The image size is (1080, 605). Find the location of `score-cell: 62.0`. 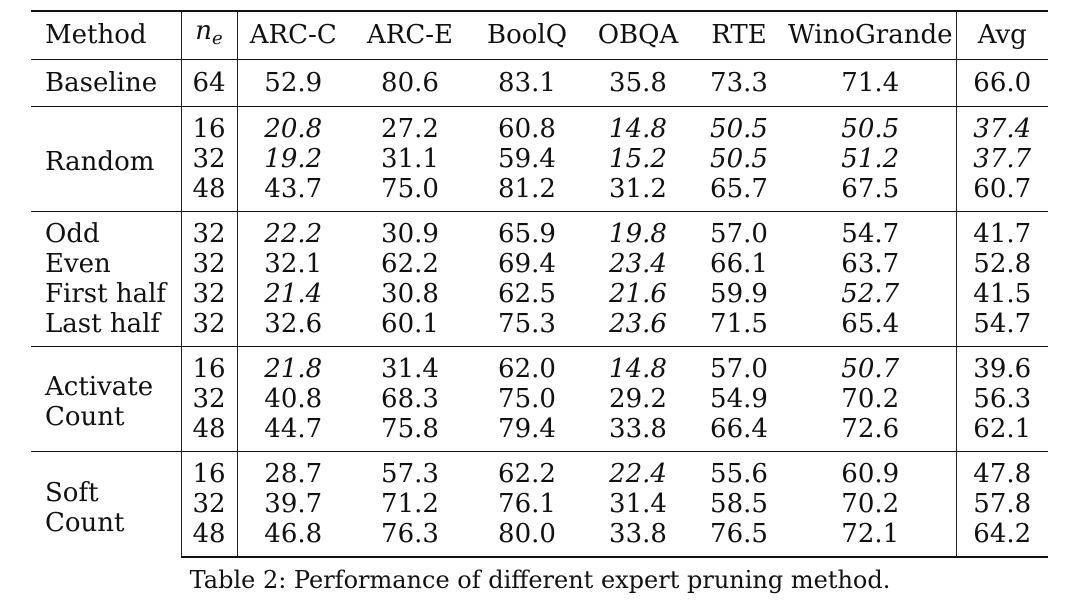

score-cell: 62.0 is located at coordinates (527, 364).